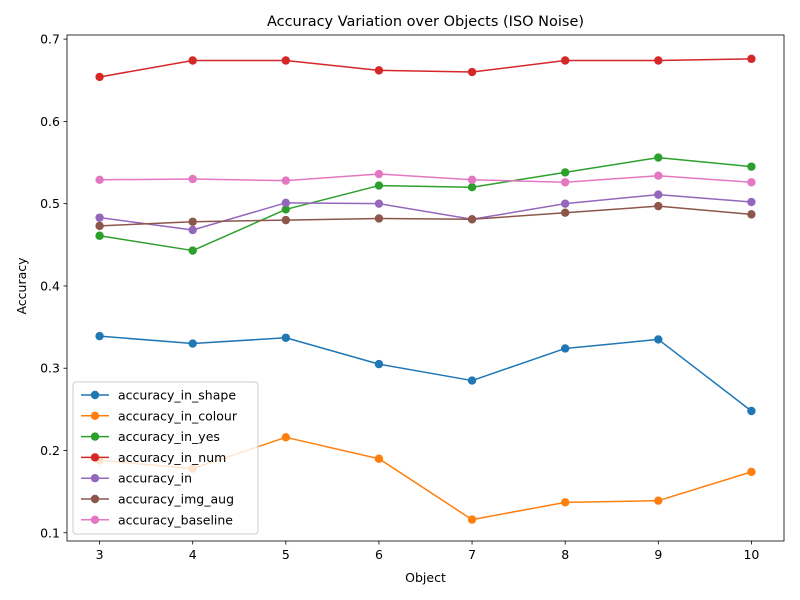 The width and height of the screenshot is (800, 600). I want to click on legend-item: accuracy_in, so click(136, 478).